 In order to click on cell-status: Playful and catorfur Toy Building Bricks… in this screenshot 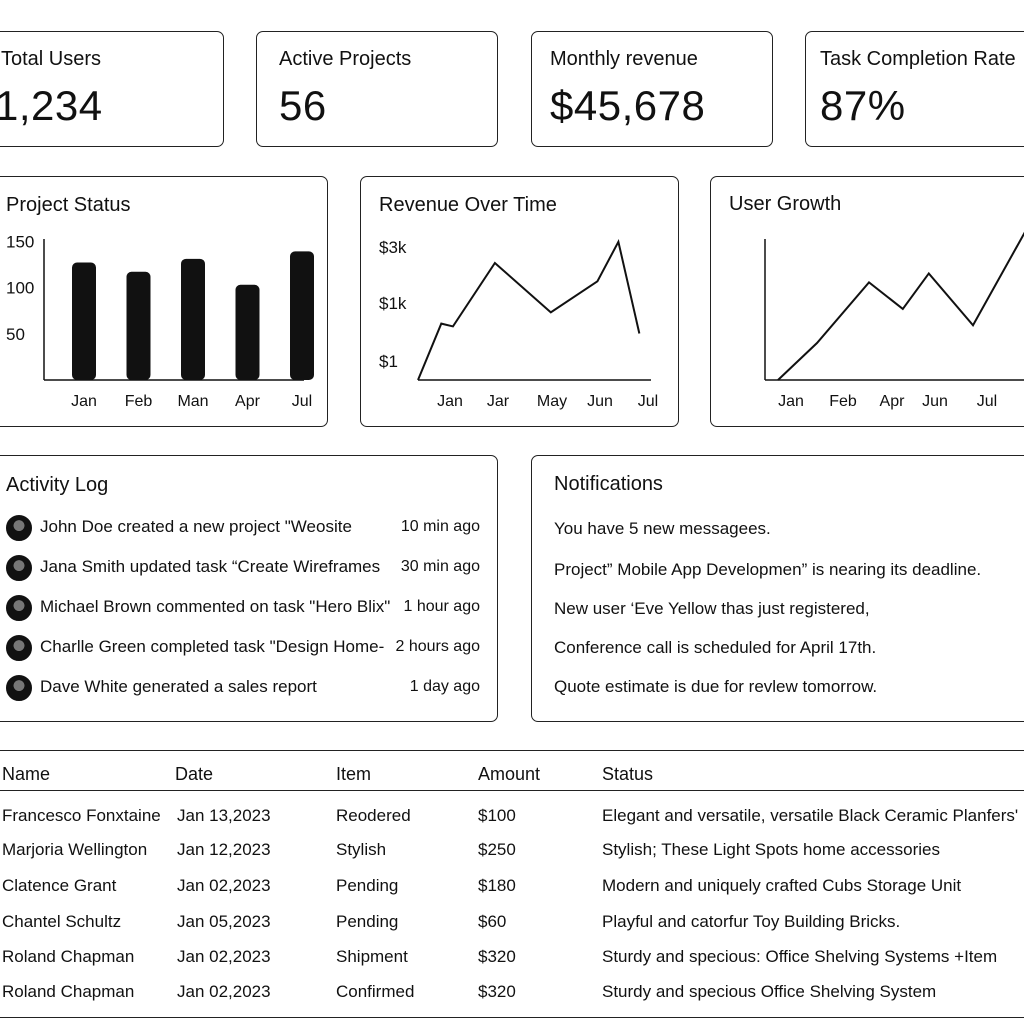, I will do `click(751, 921)`.